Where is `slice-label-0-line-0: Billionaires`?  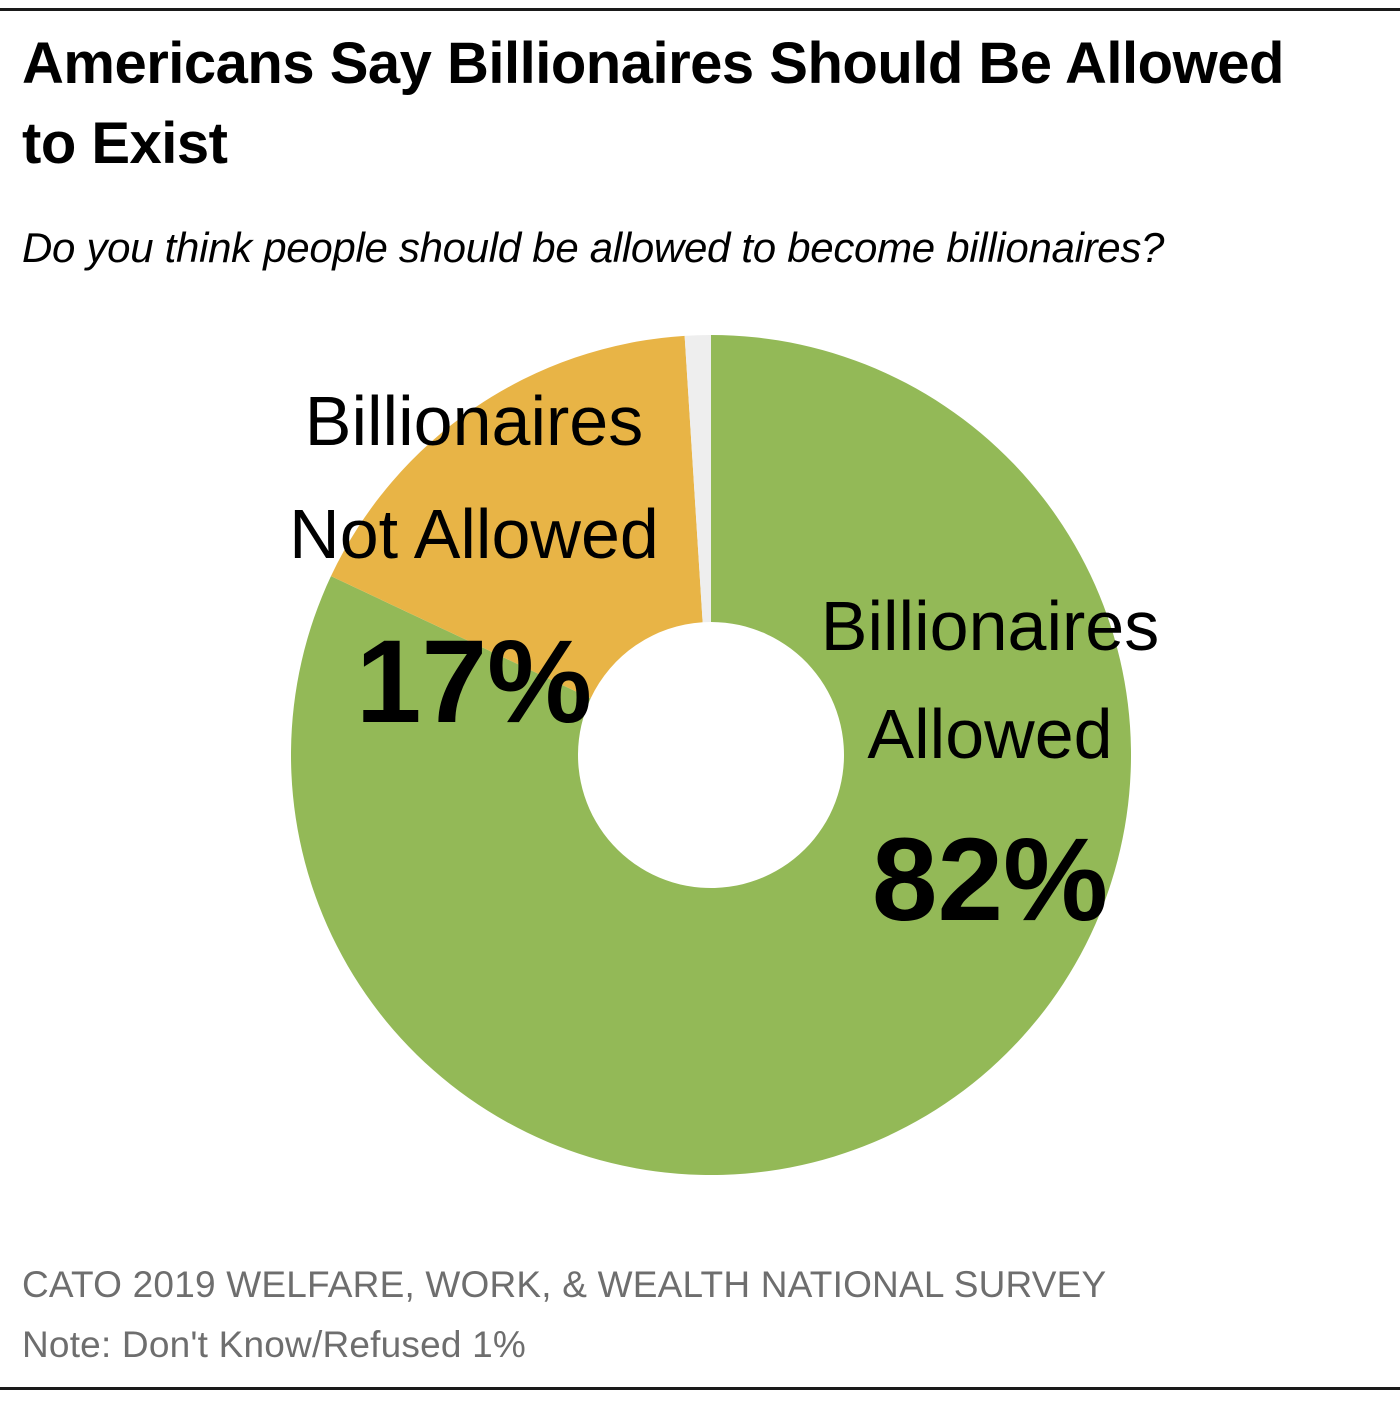
slice-label-0-line-0: Billionaires is located at coordinates (990, 626).